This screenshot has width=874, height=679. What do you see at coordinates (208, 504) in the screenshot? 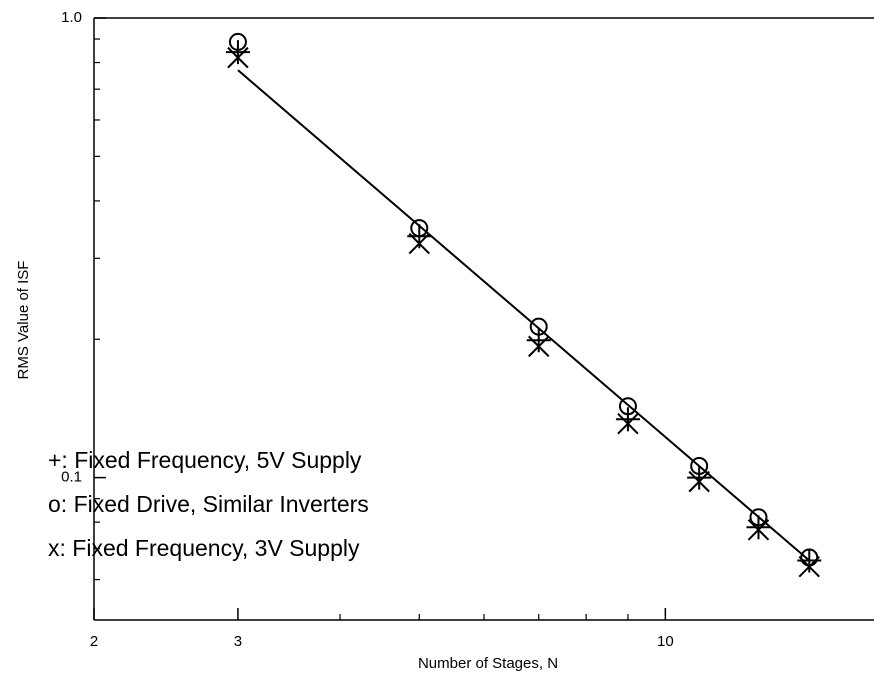
I see `legend-entry: o: Fixed Drive, Similar Inverters` at bounding box center [208, 504].